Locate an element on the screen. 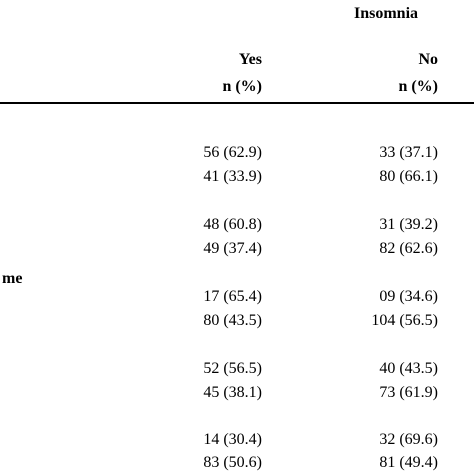 This screenshot has height=474, width=474. column-header-yes: Yes is located at coordinates (250, 59).